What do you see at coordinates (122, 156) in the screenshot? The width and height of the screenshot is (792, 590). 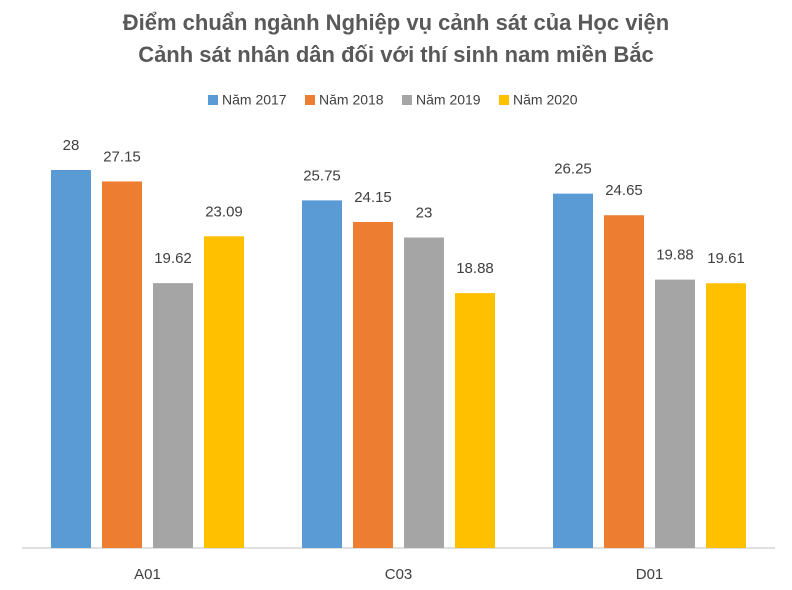 I see `value-label: 27.15` at bounding box center [122, 156].